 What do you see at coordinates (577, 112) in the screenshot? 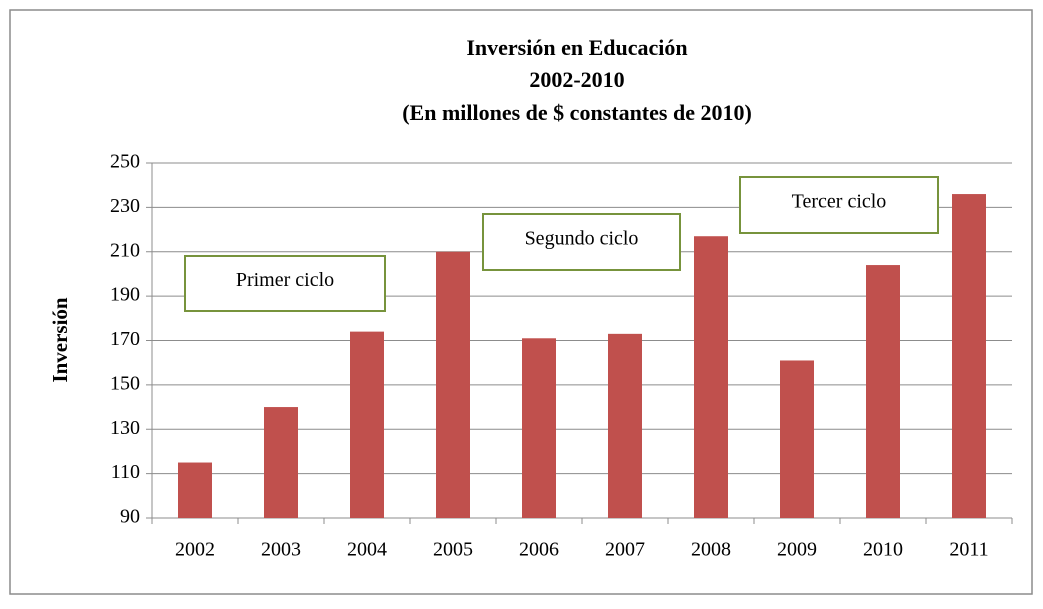
I see `chart-title: (En millones de $ constantes de 2010)` at bounding box center [577, 112].